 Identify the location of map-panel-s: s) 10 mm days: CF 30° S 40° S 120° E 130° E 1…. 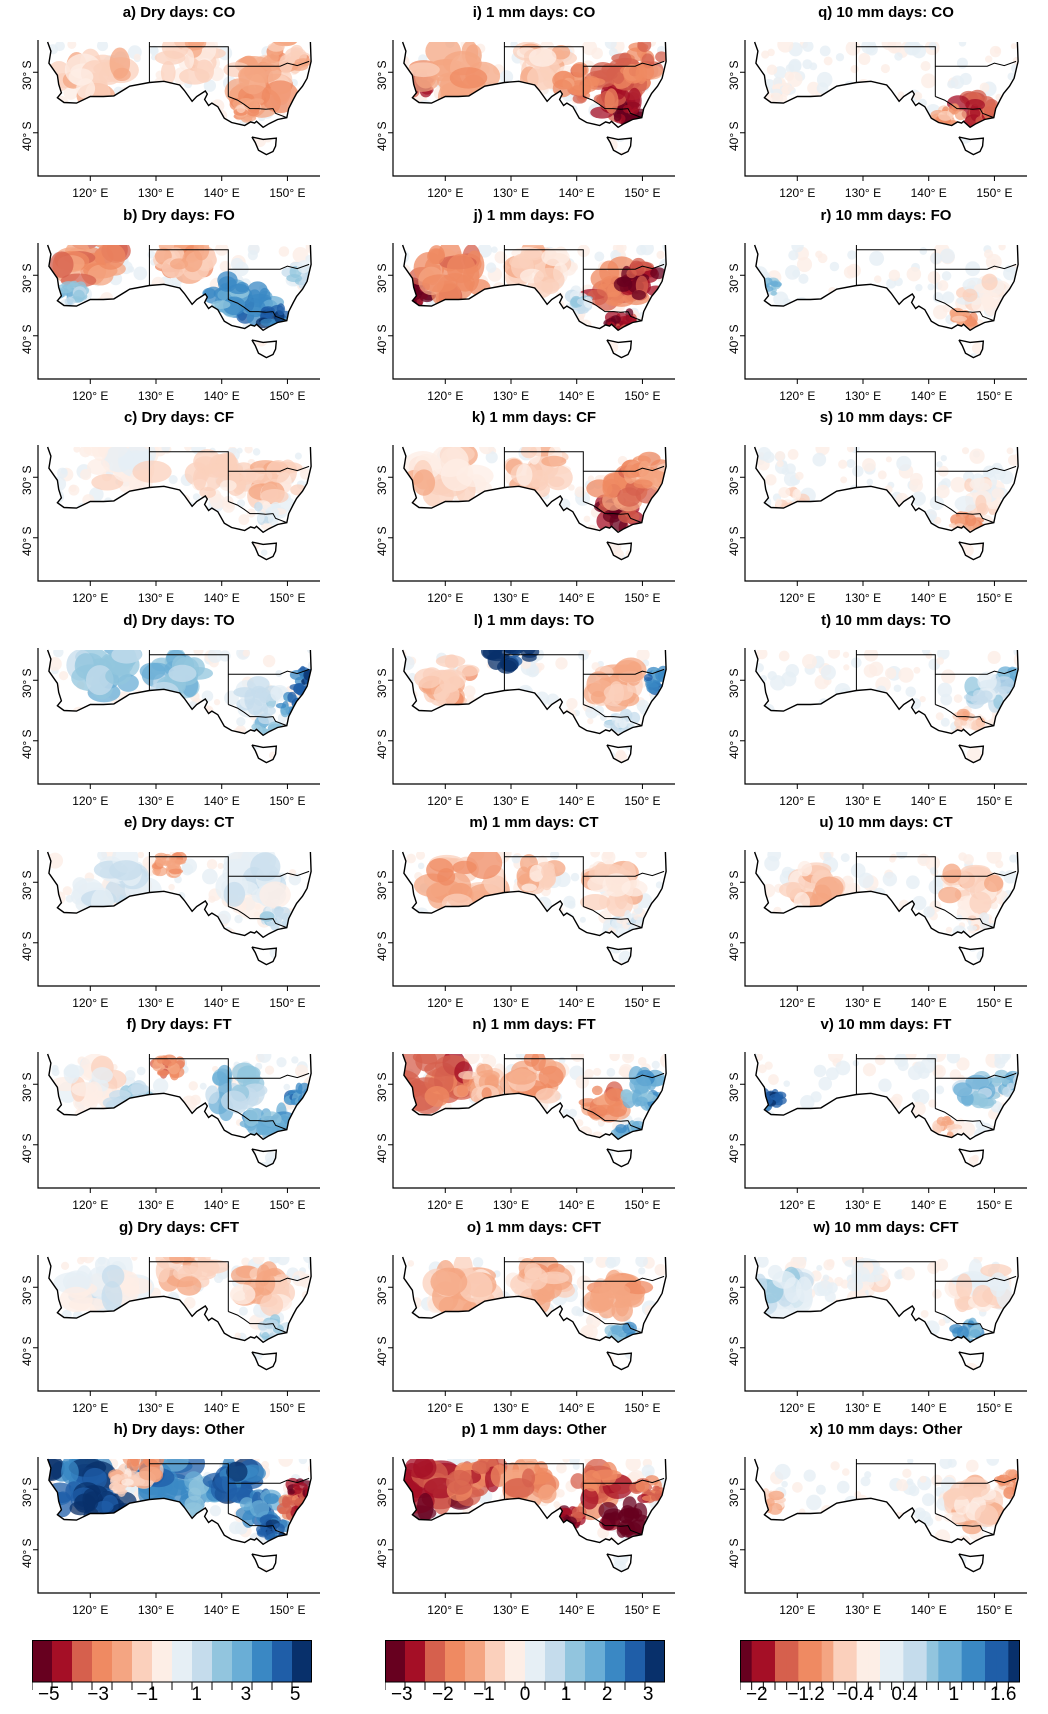
(876, 507).